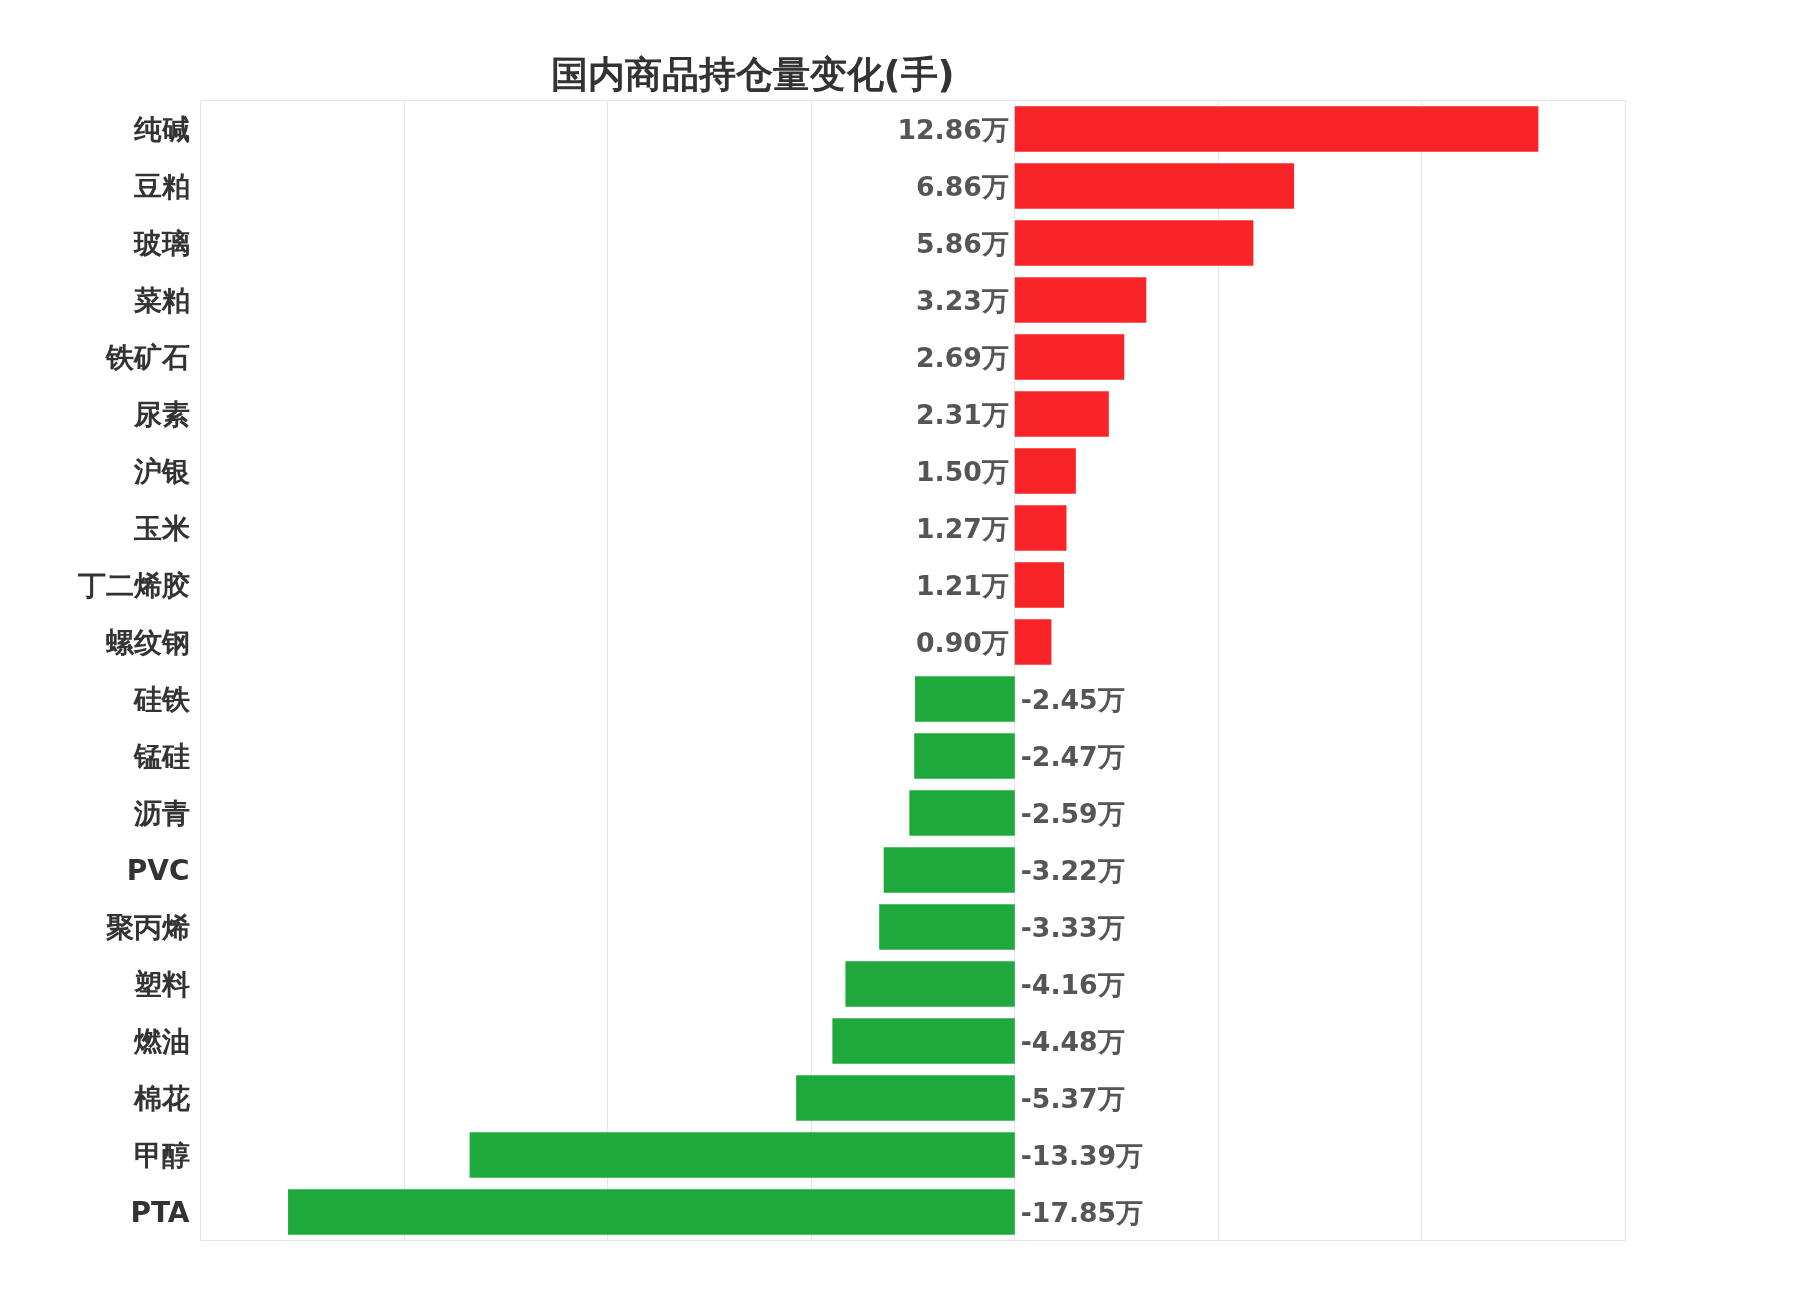 This screenshot has height=1300, width=1806. What do you see at coordinates (962, 471) in the screenshot?
I see `data-label: 1.50万` at bounding box center [962, 471].